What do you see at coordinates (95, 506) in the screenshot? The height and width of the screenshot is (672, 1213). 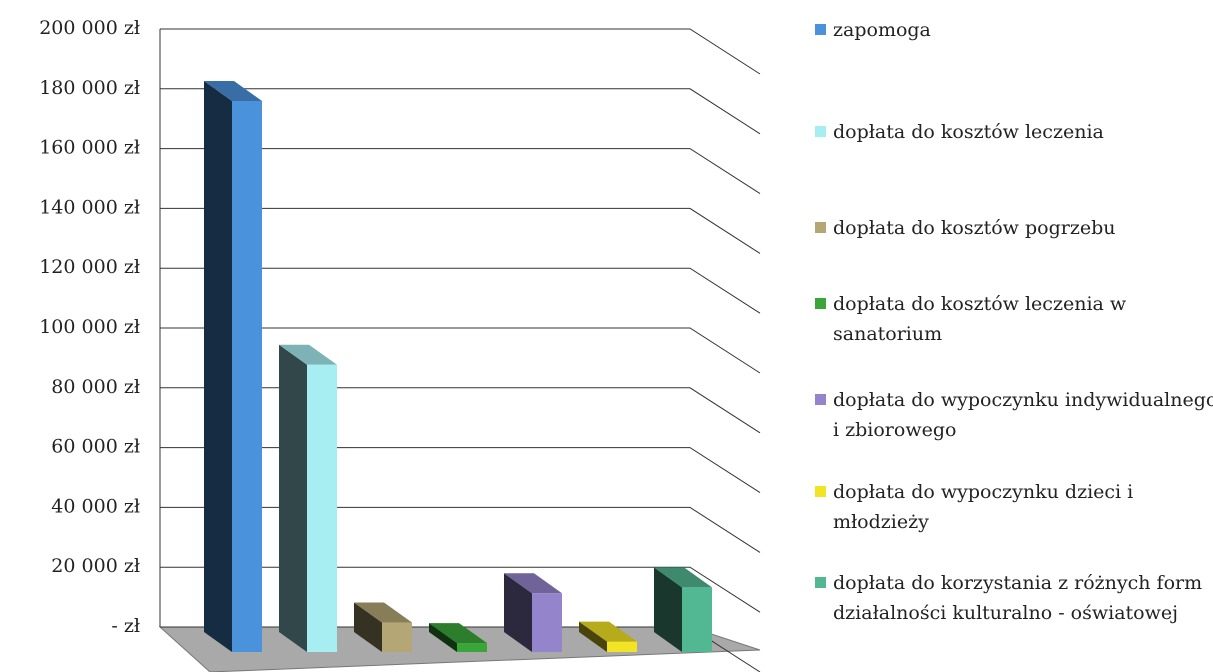 I see `y-tick-label: 40 000 zł` at bounding box center [95, 506].